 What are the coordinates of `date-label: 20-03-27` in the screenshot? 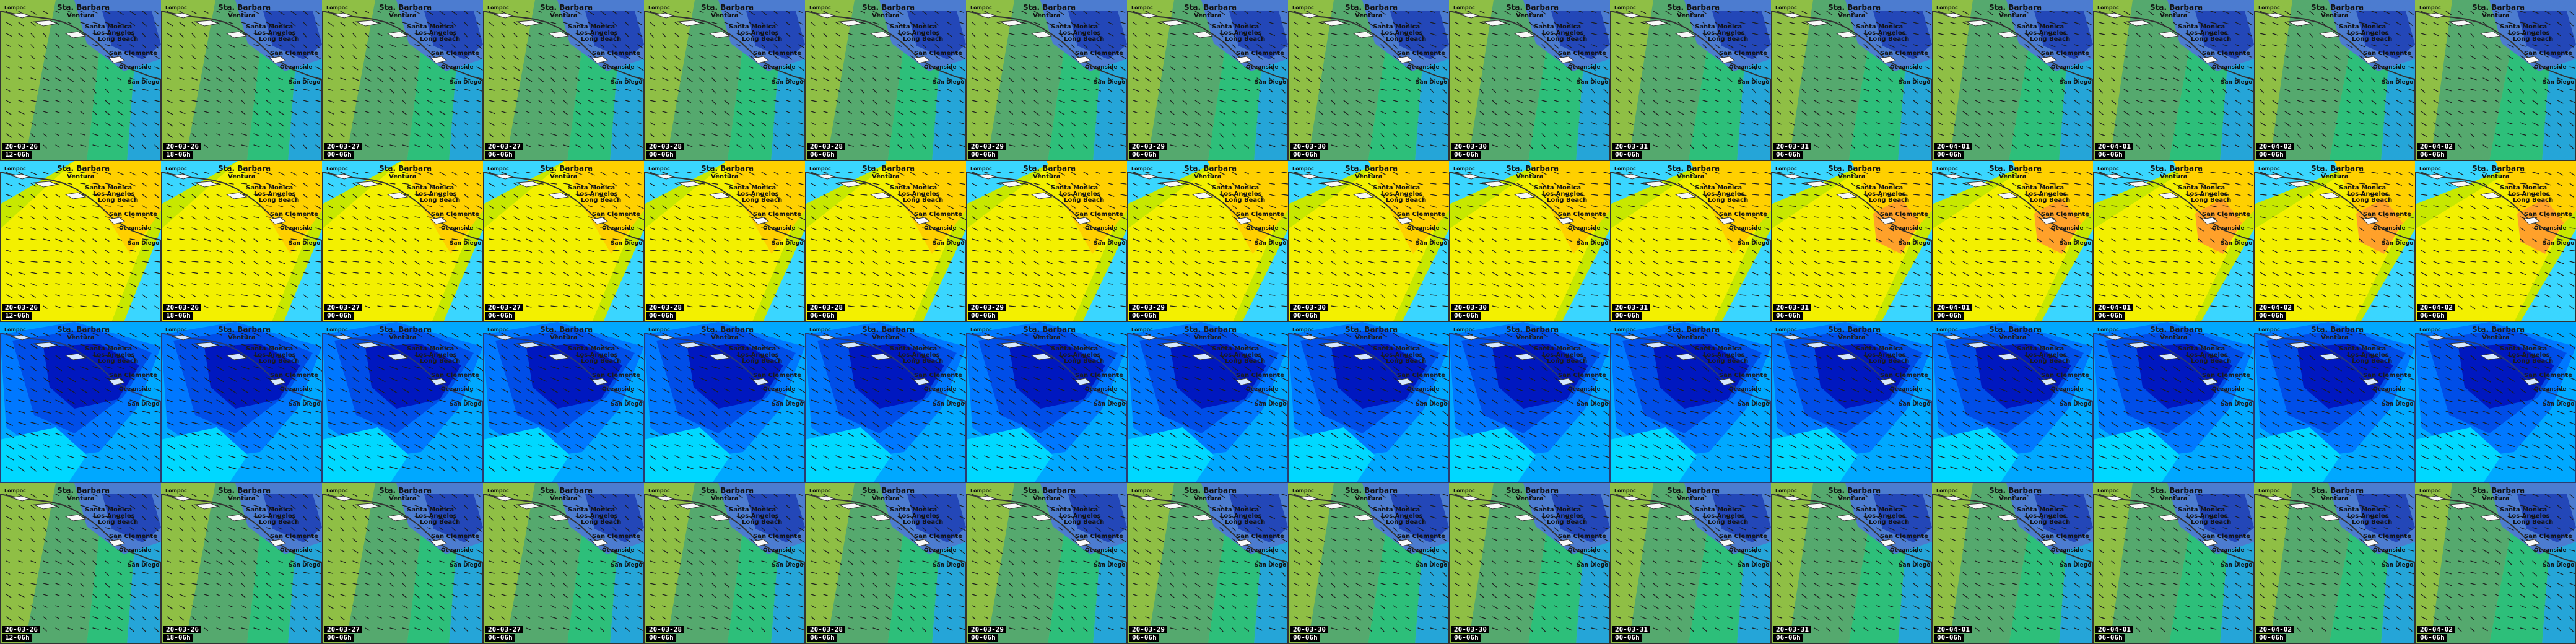 It's located at (343, 629).